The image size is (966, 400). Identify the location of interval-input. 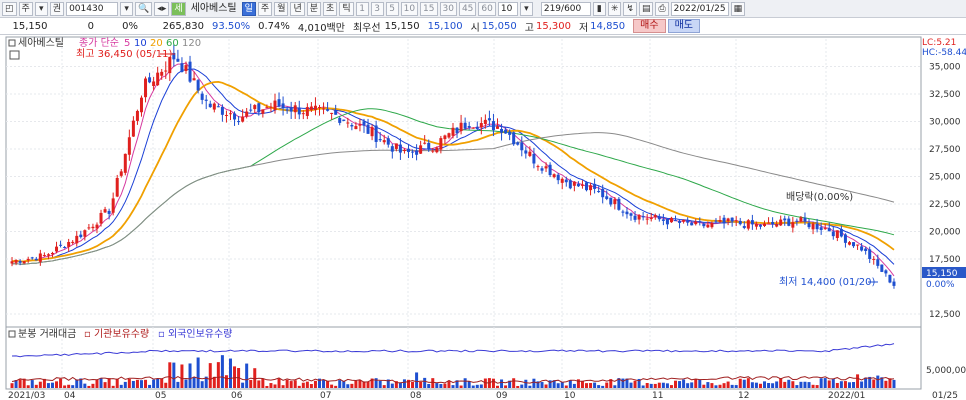
(507, 8).